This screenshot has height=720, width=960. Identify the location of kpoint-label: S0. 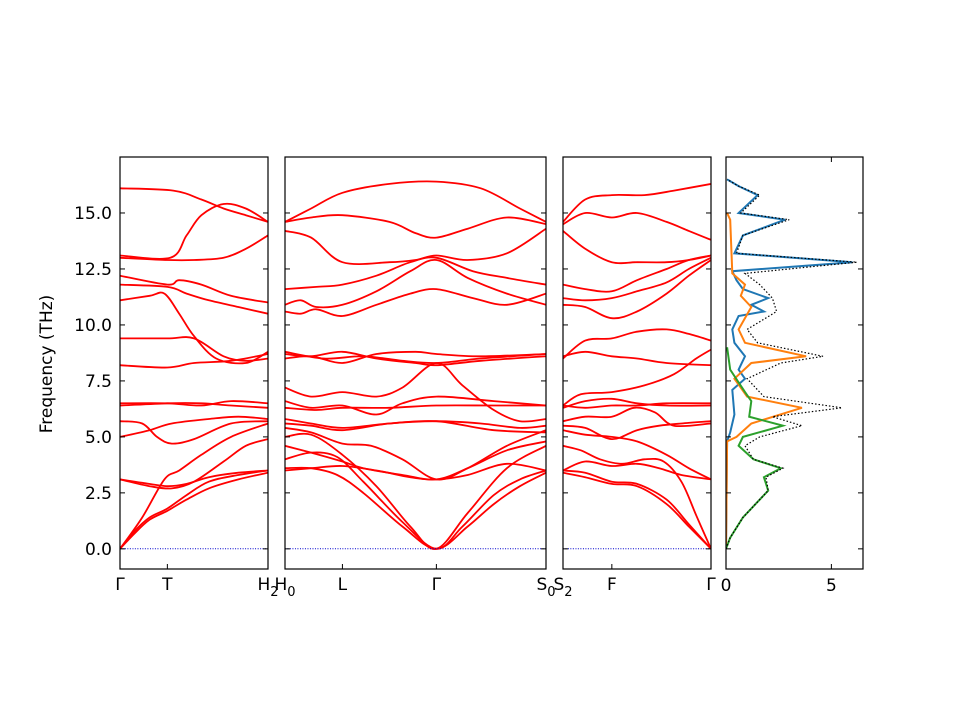
(545, 587).